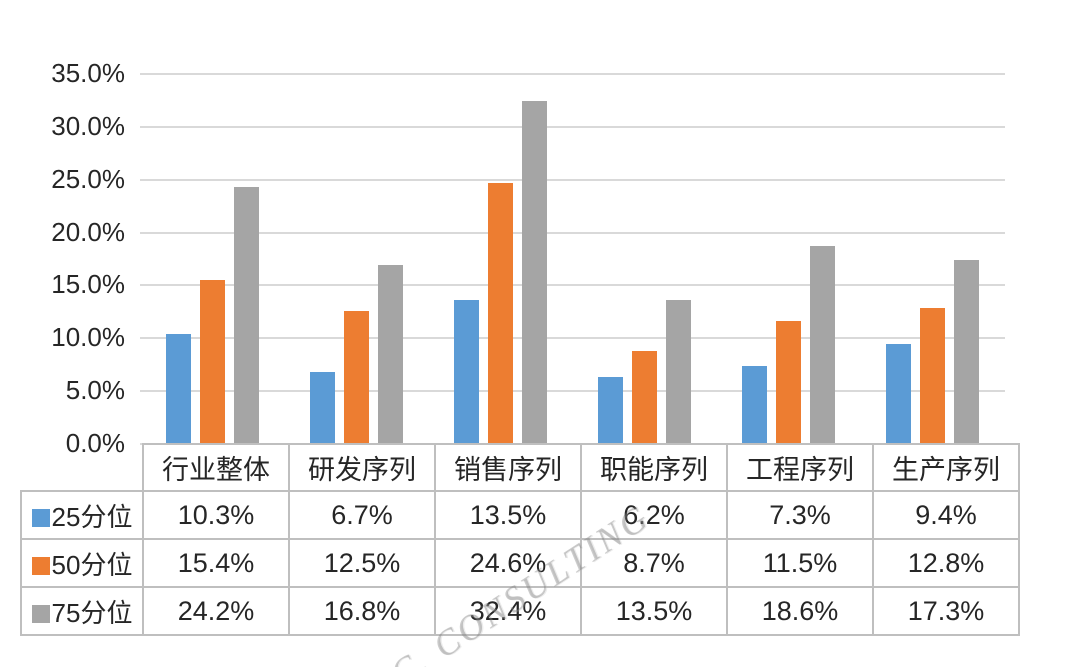 The height and width of the screenshot is (667, 1080). Describe the element at coordinates (654, 467) in the screenshot. I see `category-header: 职能序列` at that location.